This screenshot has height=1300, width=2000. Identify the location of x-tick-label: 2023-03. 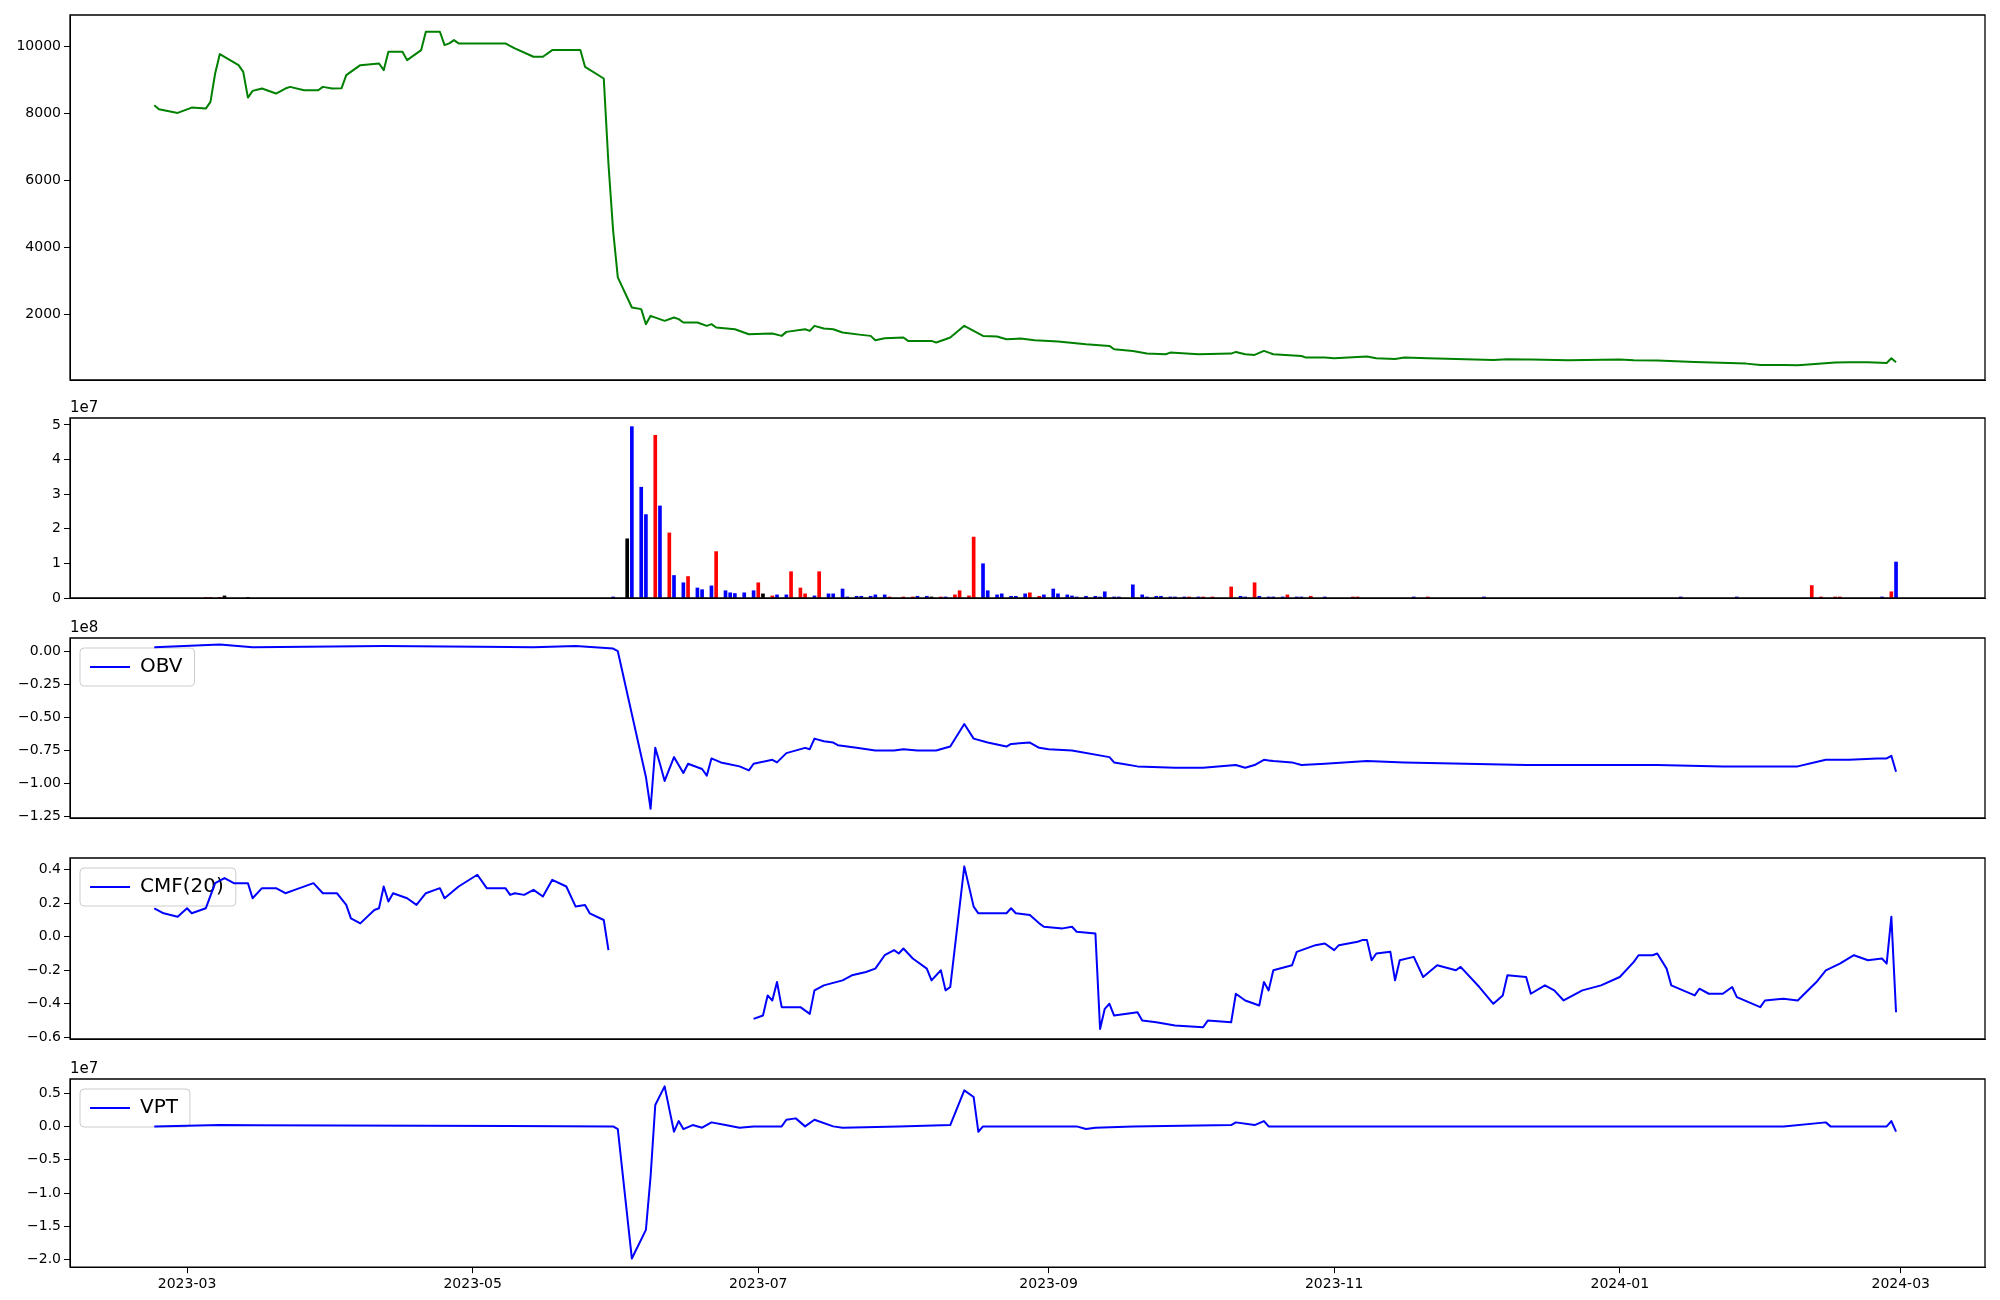
(187, 1283).